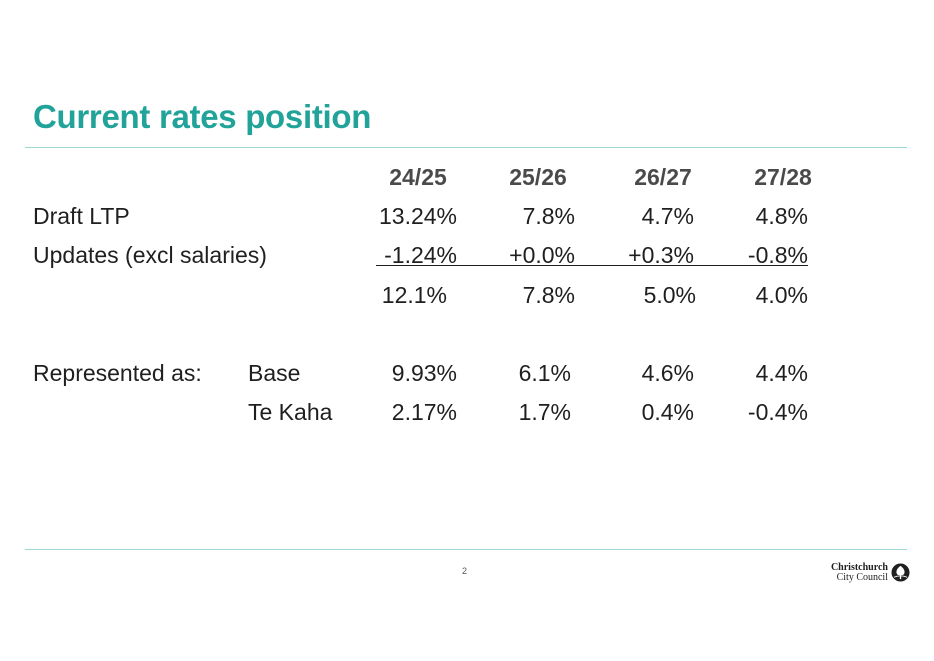  What do you see at coordinates (424, 412) in the screenshot?
I see `cell-tekaha-2425: 2.17%` at bounding box center [424, 412].